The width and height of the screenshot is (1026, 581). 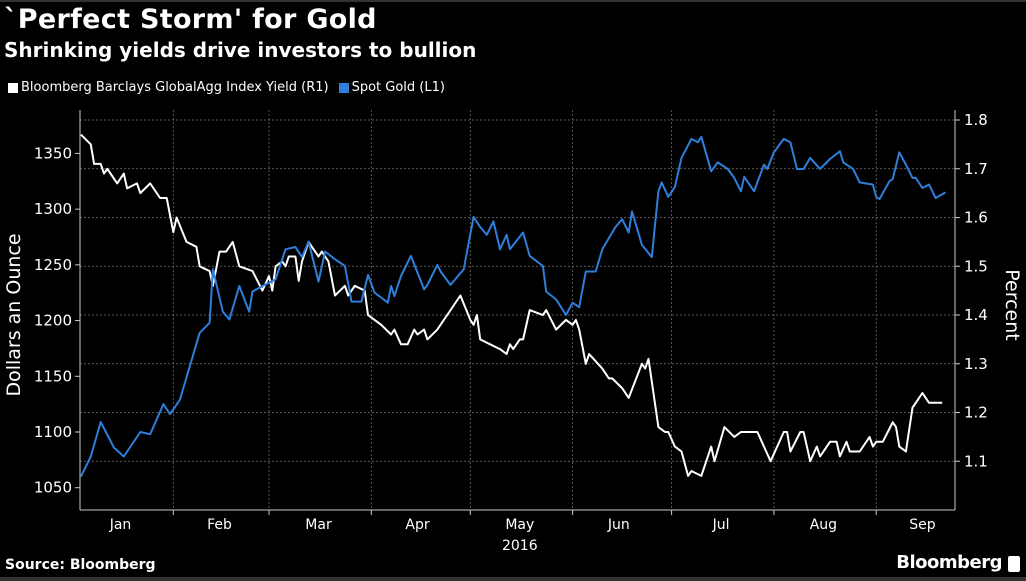 What do you see at coordinates (721, 525) in the screenshot?
I see `x-tick-label: Jul` at bounding box center [721, 525].